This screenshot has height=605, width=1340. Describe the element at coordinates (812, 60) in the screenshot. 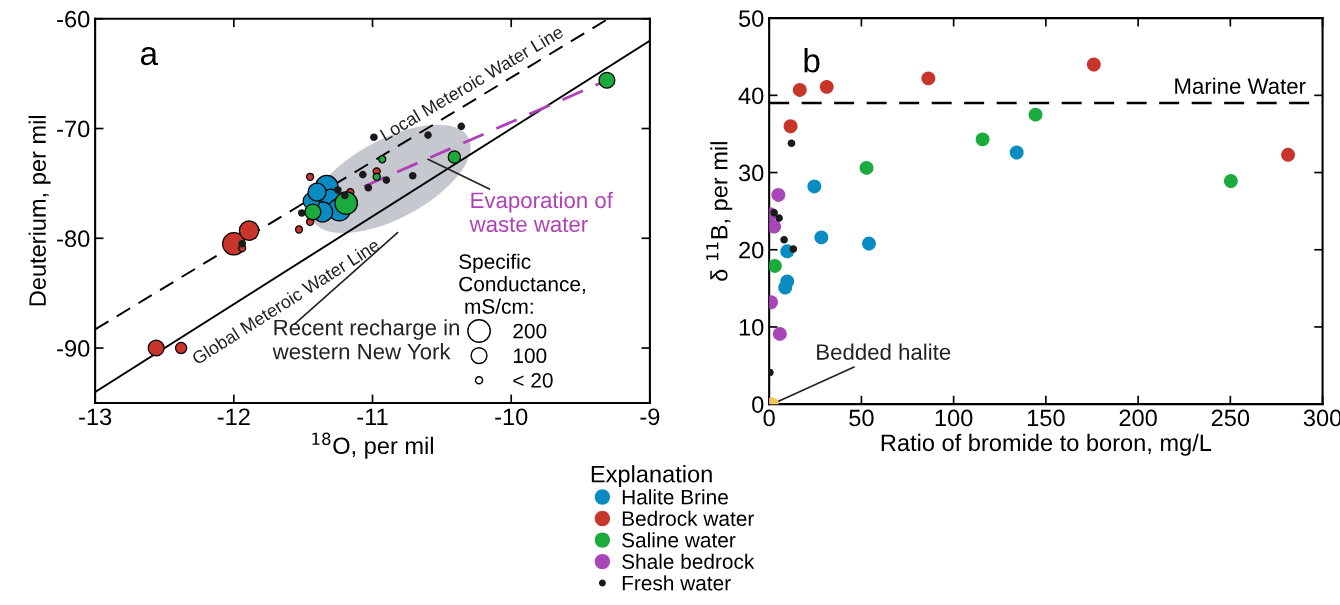

I see `annotation: b` at that location.